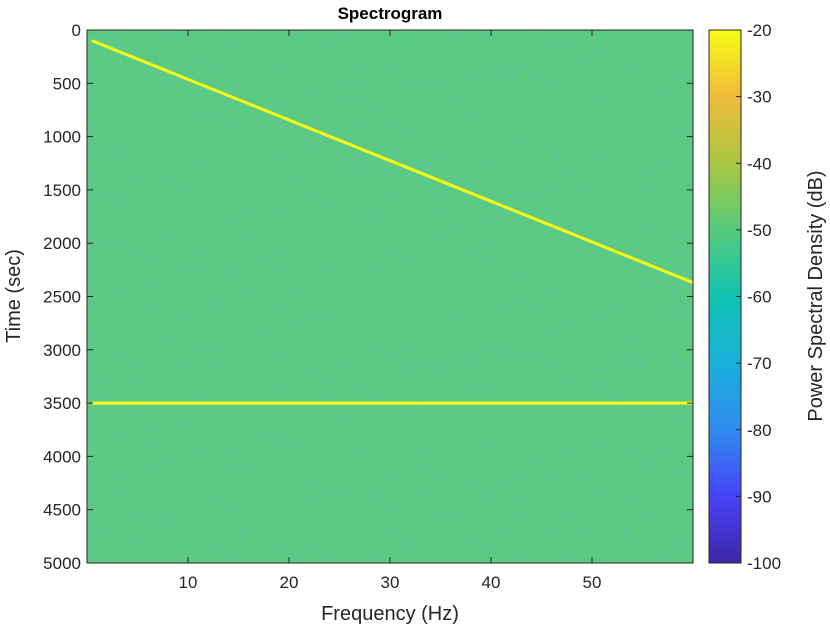 This screenshot has height=630, width=830. Describe the element at coordinates (62, 297) in the screenshot. I see `y-tick-label: 2500` at that location.